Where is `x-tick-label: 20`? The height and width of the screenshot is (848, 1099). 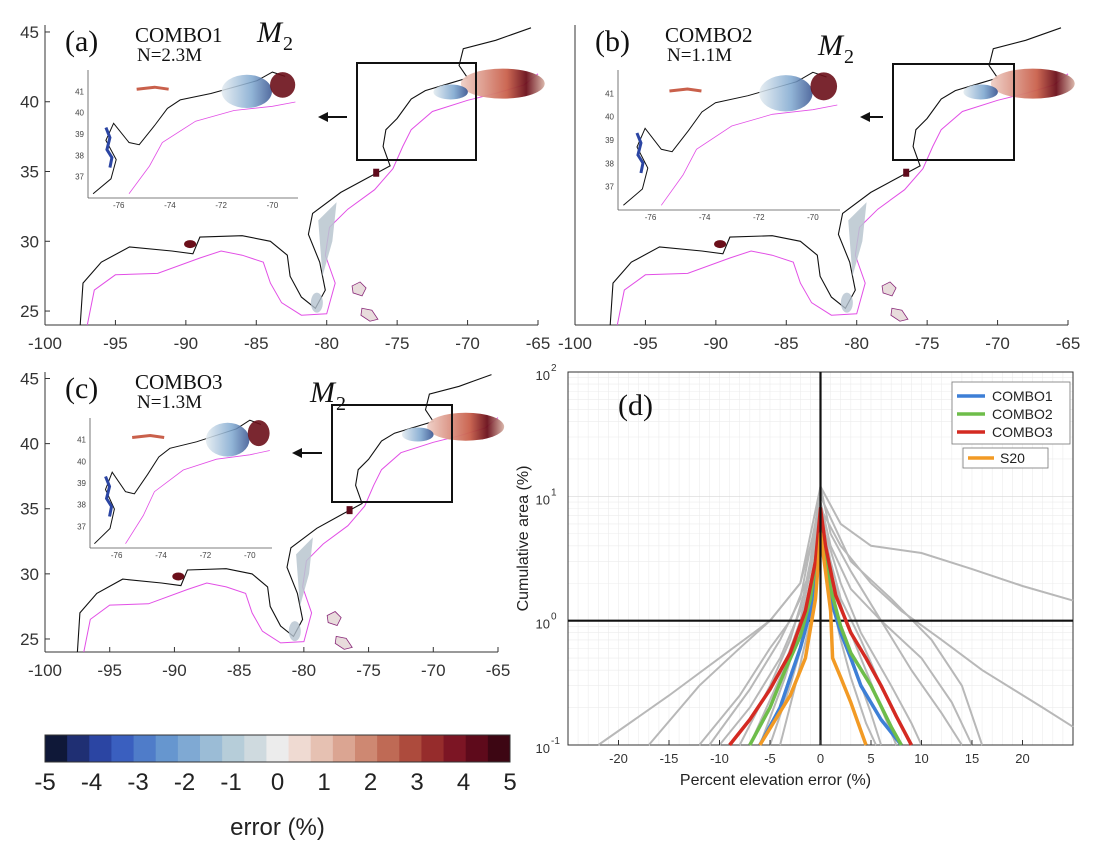 x-tick-label: 20 is located at coordinates (1022, 758).